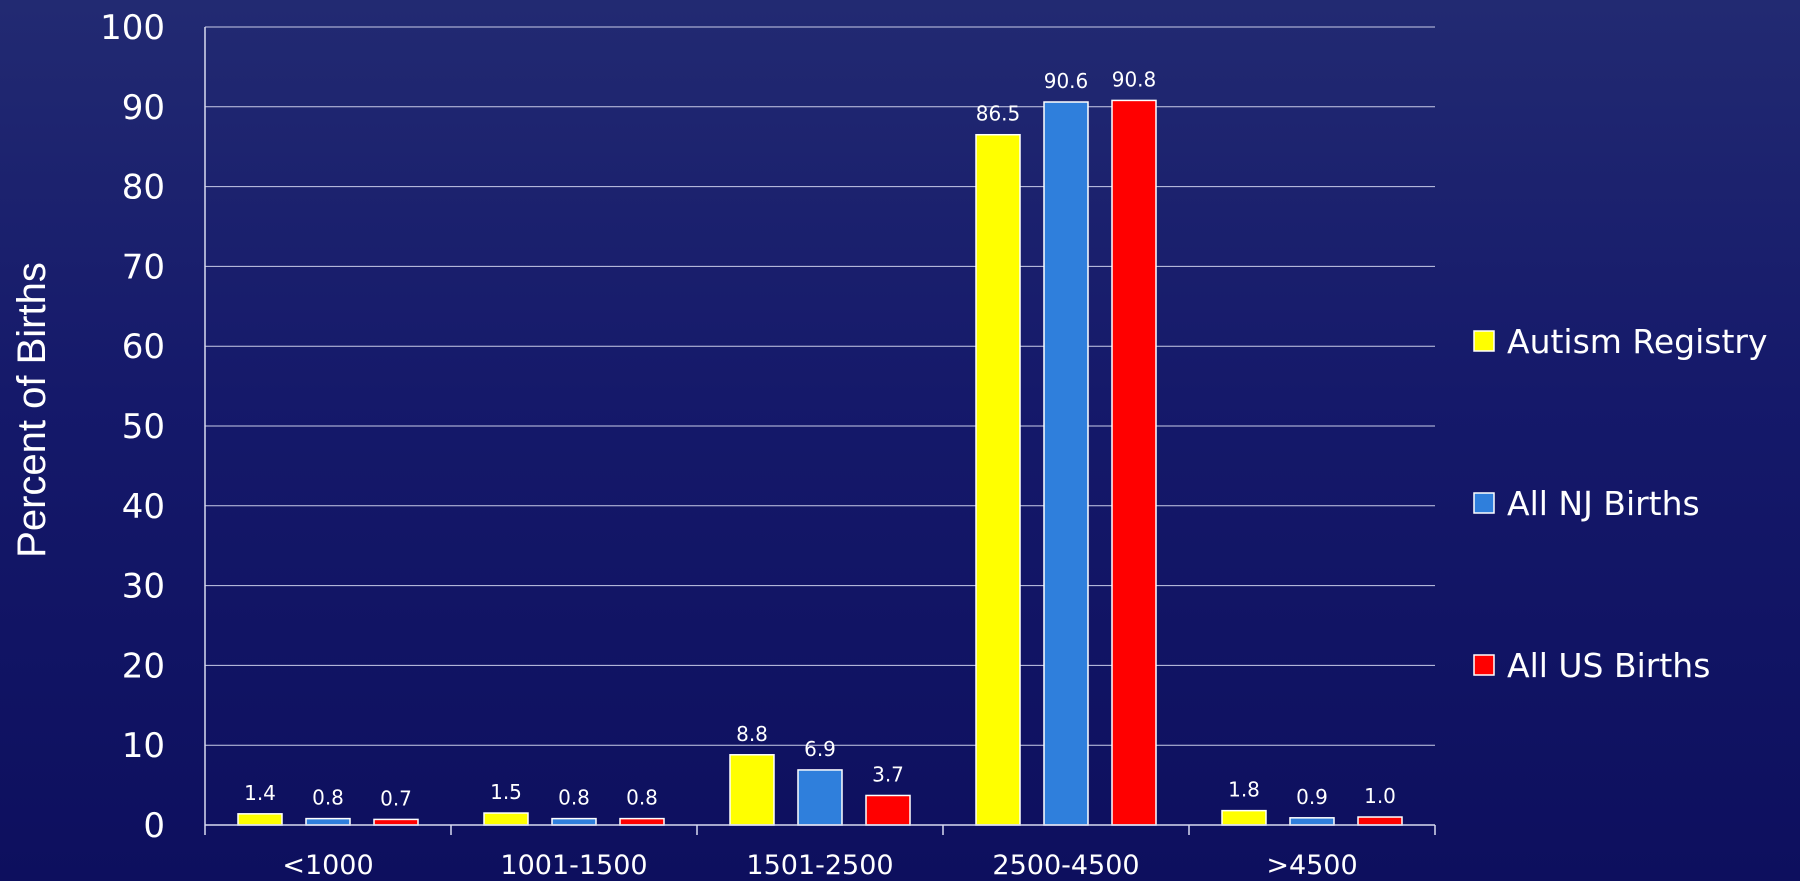 The width and height of the screenshot is (1800, 881). I want to click on data-label: 1.8, so click(1244, 790).